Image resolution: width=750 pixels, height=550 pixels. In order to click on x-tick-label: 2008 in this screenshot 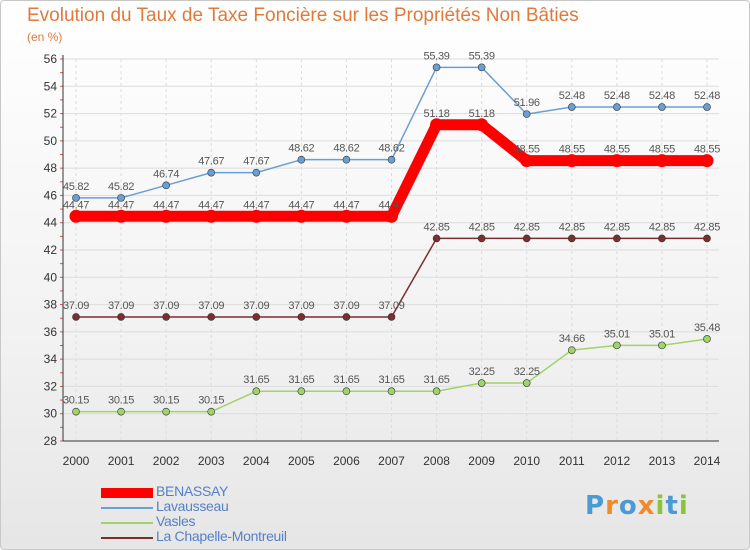, I will do `click(436, 461)`.